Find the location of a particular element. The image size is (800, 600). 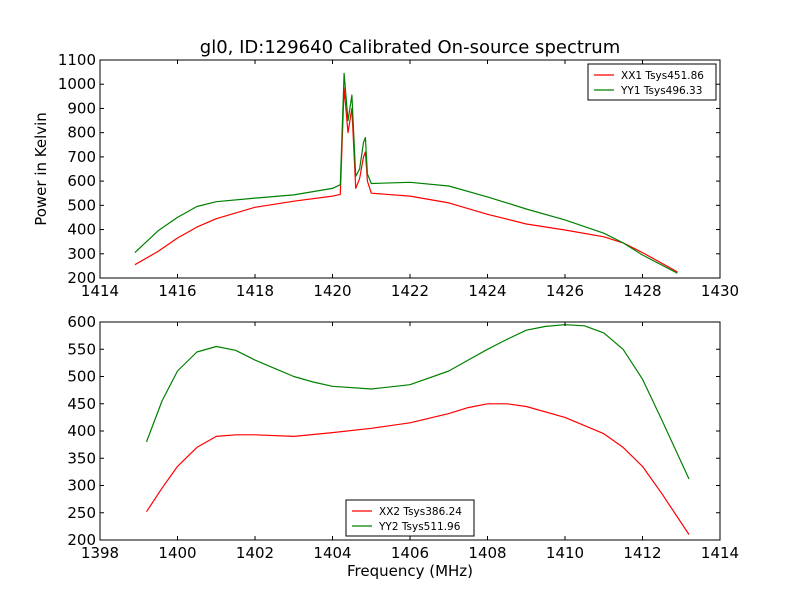

x-tick-label-0-1: 1416 is located at coordinates (177, 291).